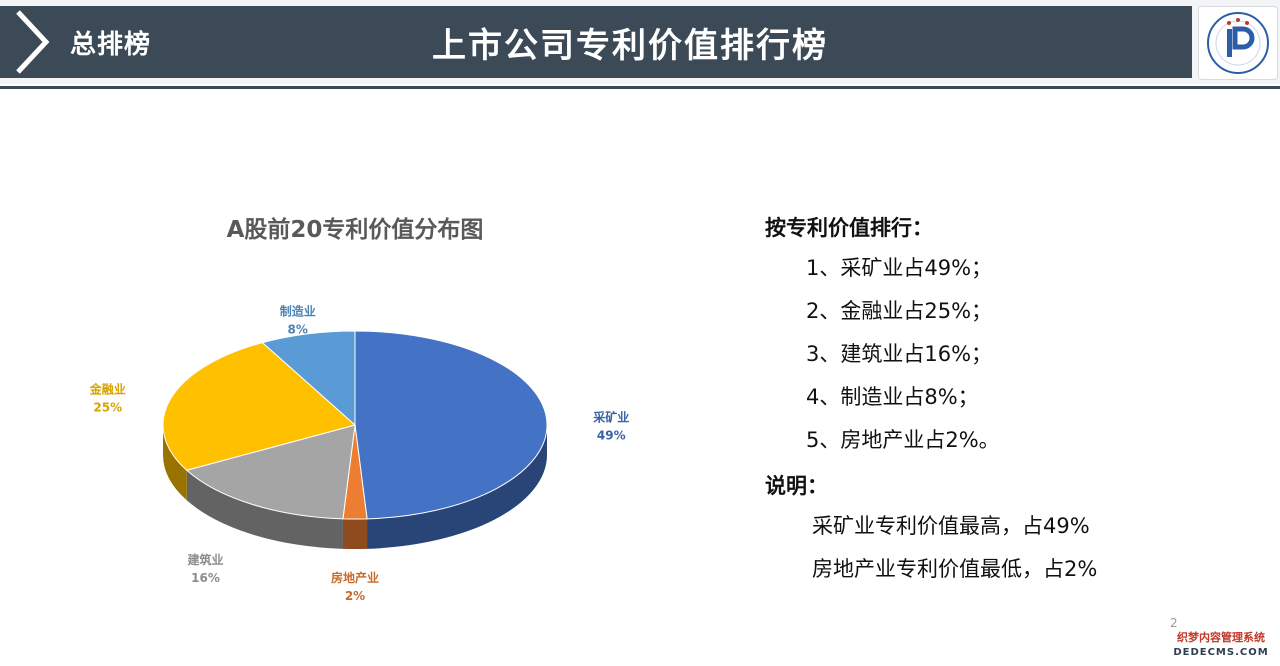 This screenshot has height=666, width=1280. Describe the element at coordinates (107, 389) in the screenshot. I see `slice-label-3: 金融业` at that location.